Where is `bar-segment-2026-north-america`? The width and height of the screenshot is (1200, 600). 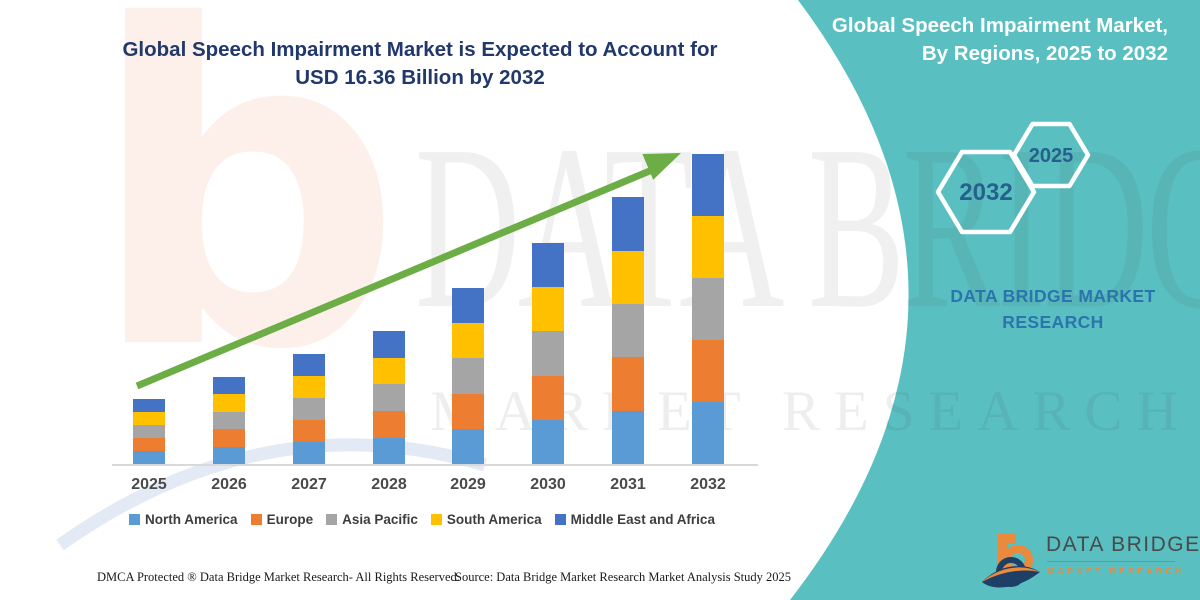
bar-segment-2026-north-america is located at coordinates (229, 455).